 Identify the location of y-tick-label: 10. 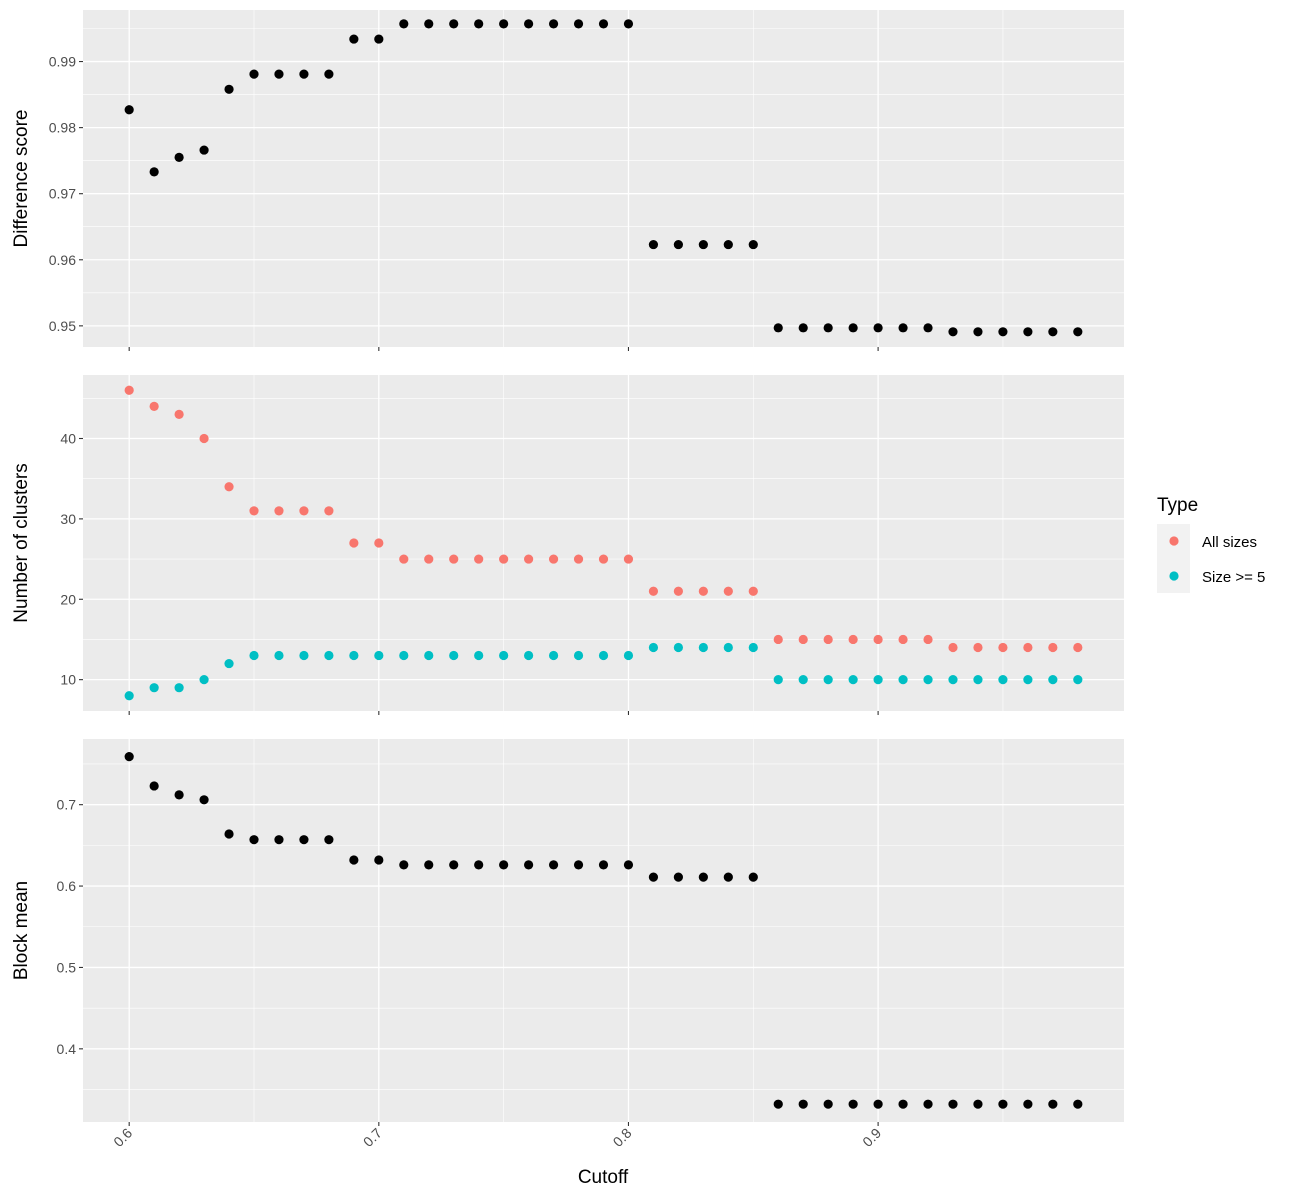
(68, 680).